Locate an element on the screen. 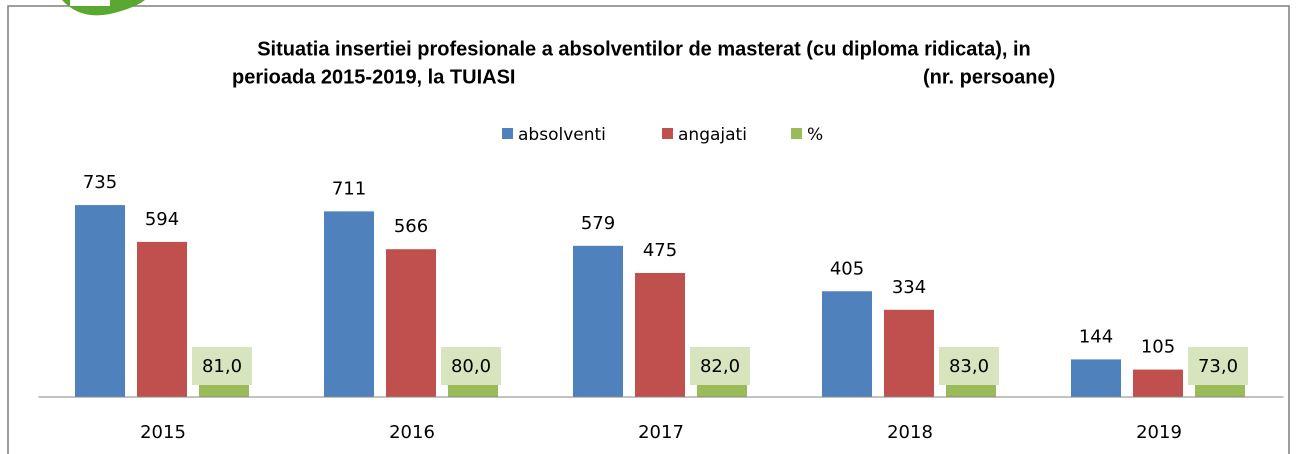 Image resolution: width=1298 pixels, height=454 pixels. x-tick-label: 2016 is located at coordinates (412, 432).